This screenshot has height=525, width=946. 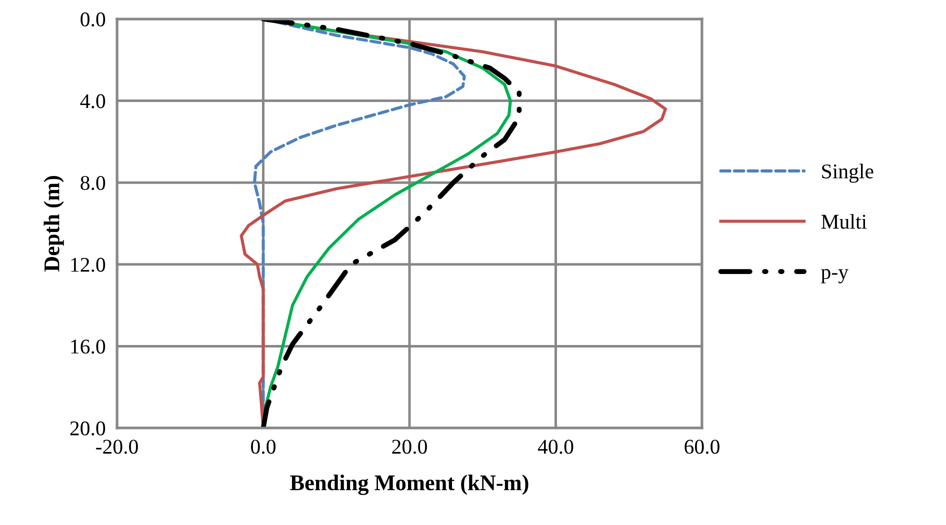 What do you see at coordinates (556, 447) in the screenshot?
I see `x-tick-label: 40.0` at bounding box center [556, 447].